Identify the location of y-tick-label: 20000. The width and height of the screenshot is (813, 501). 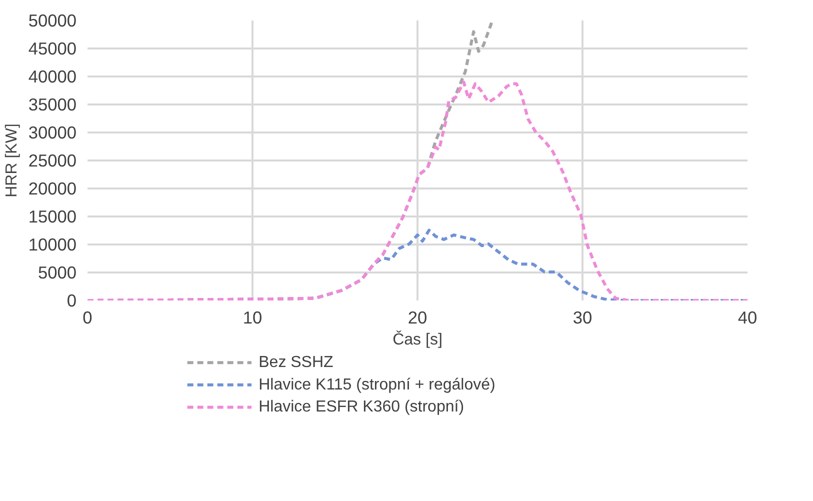
(52, 188).